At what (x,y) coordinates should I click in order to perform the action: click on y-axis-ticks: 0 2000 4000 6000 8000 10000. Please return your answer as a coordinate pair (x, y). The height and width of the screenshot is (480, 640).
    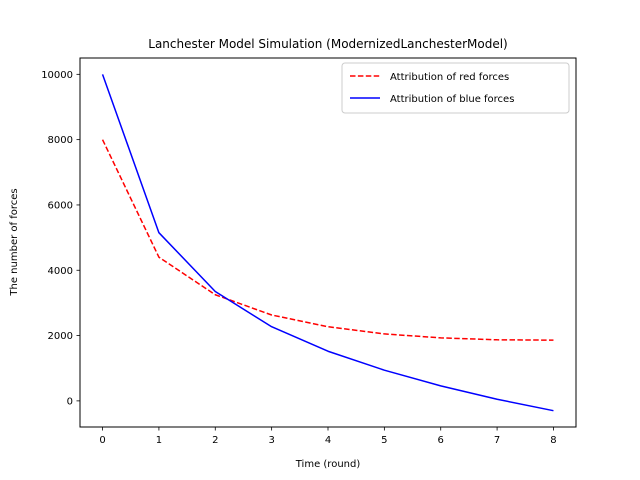
    Looking at the image, I should click on (60, 238).